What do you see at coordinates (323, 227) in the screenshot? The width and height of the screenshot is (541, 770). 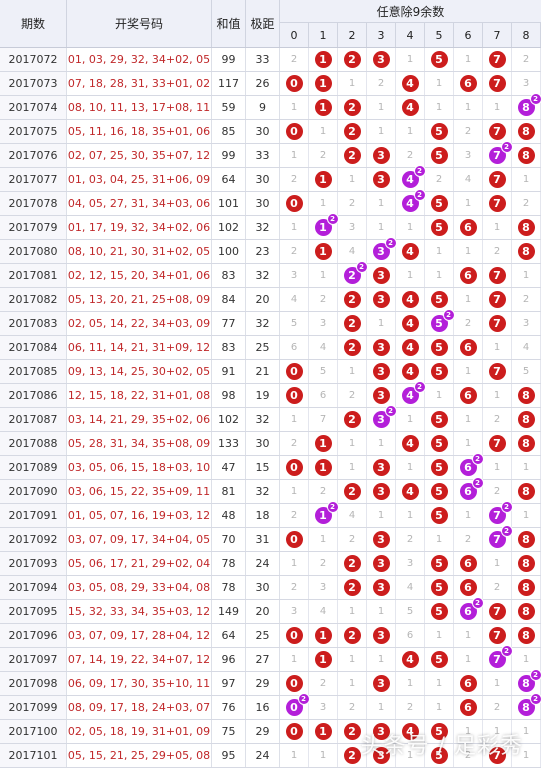 I see `ball-digit: 1` at bounding box center [323, 227].